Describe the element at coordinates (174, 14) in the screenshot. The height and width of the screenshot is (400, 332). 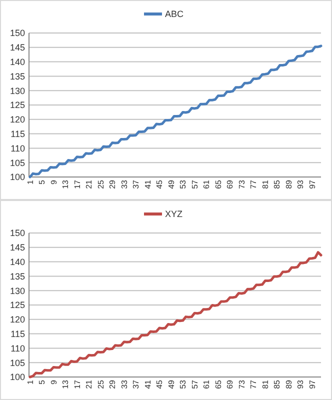
I see `legend-label: ABC` at that location.